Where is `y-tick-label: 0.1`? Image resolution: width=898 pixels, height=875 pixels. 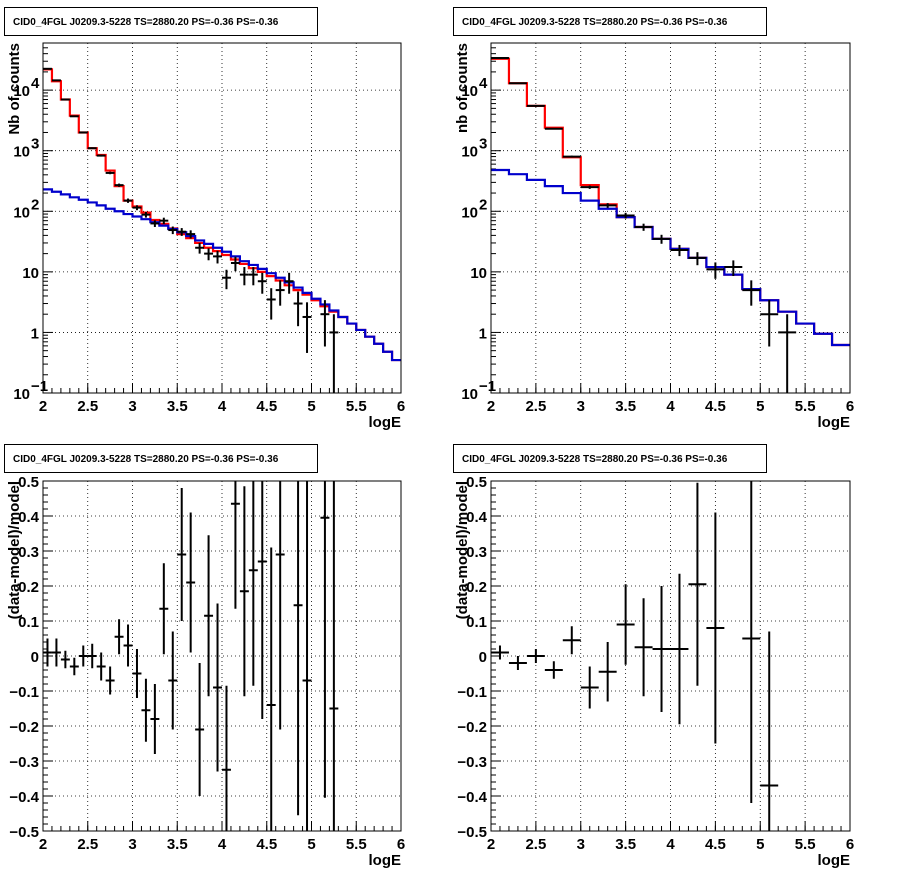
y-tick-label: 0.1 is located at coordinates (28, 622).